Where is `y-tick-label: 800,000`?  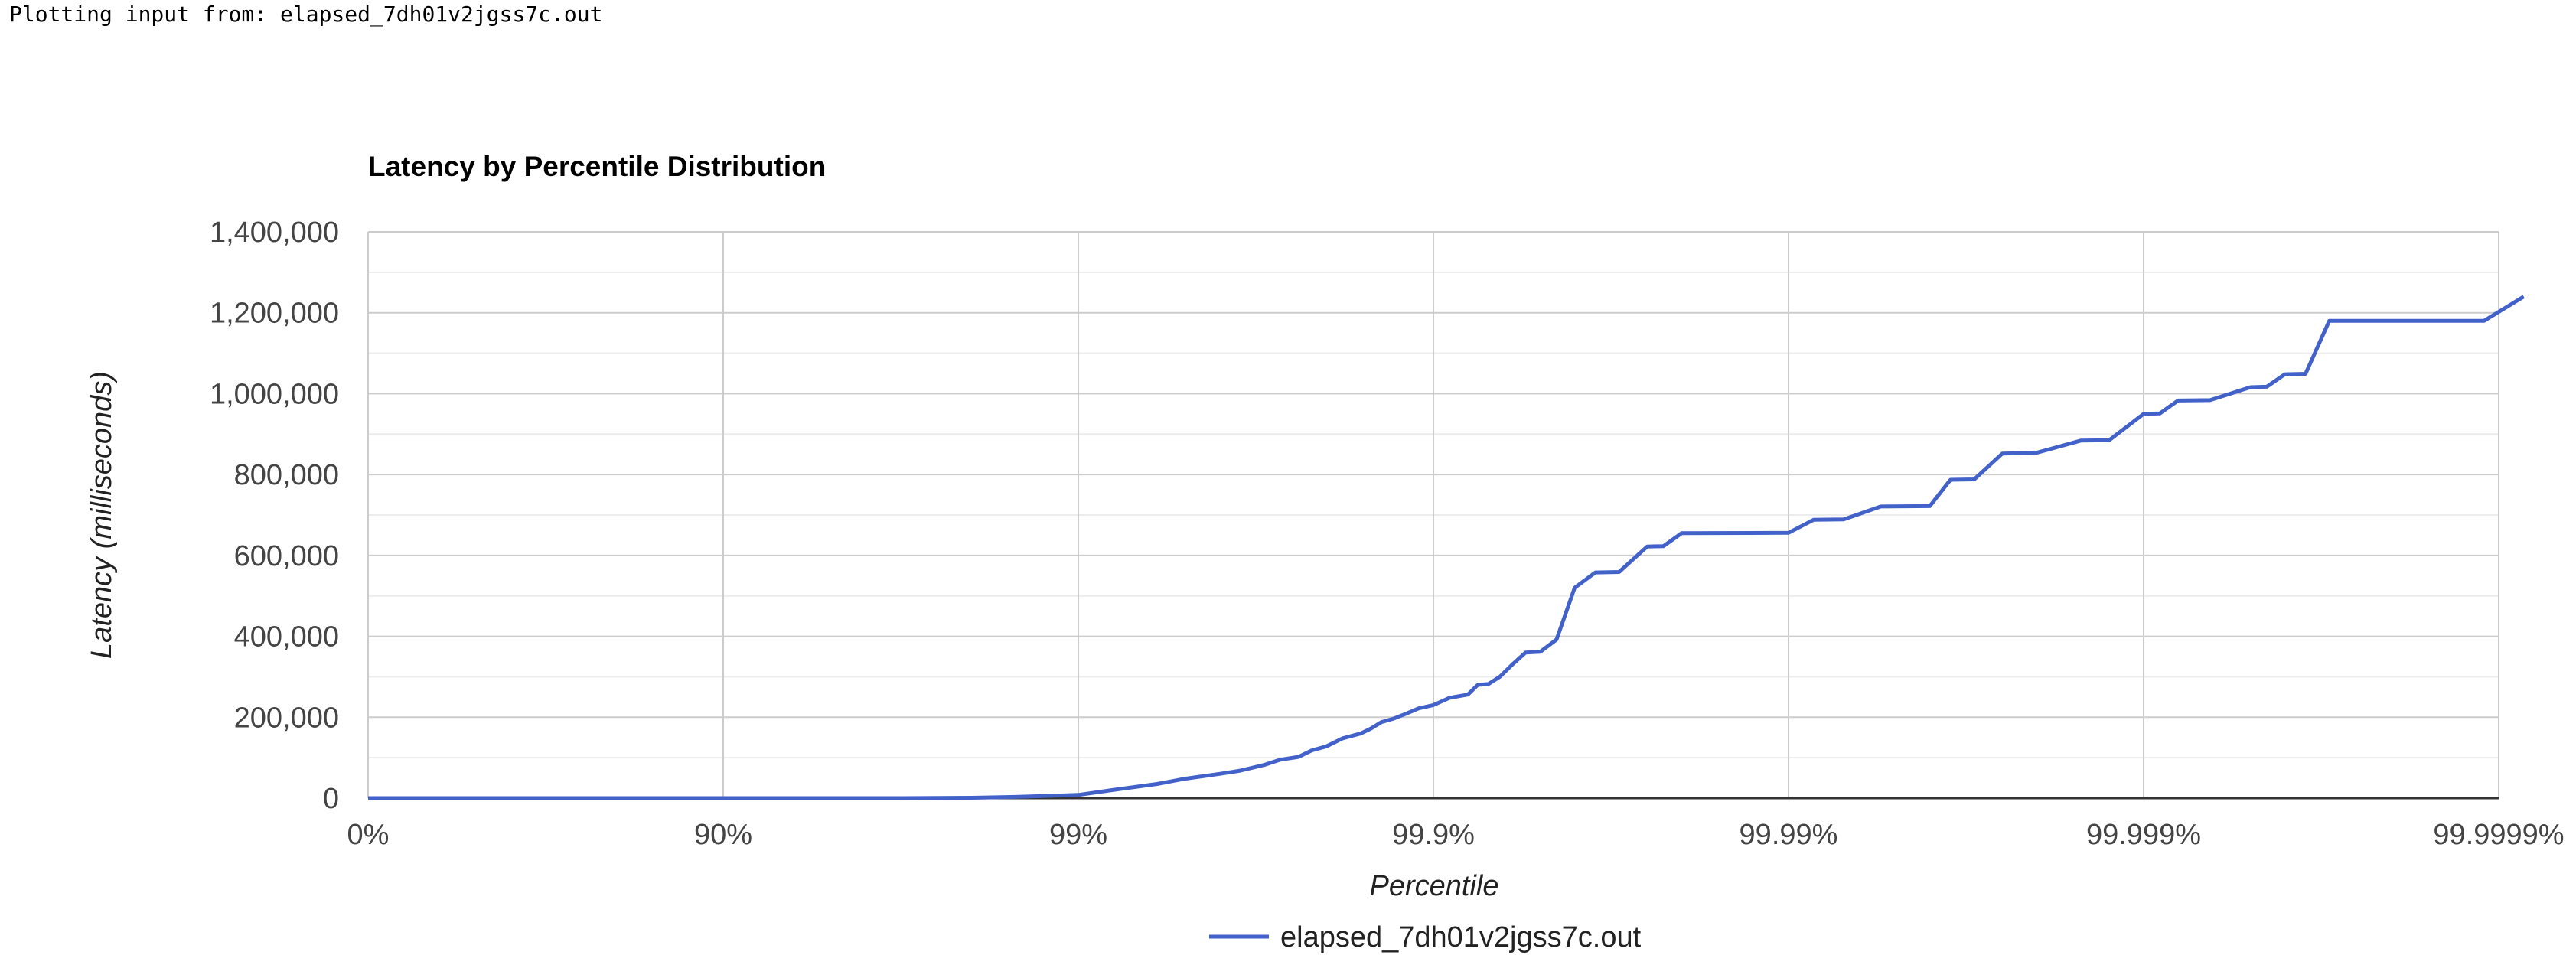
y-tick-label: 800,000 is located at coordinates (286, 475).